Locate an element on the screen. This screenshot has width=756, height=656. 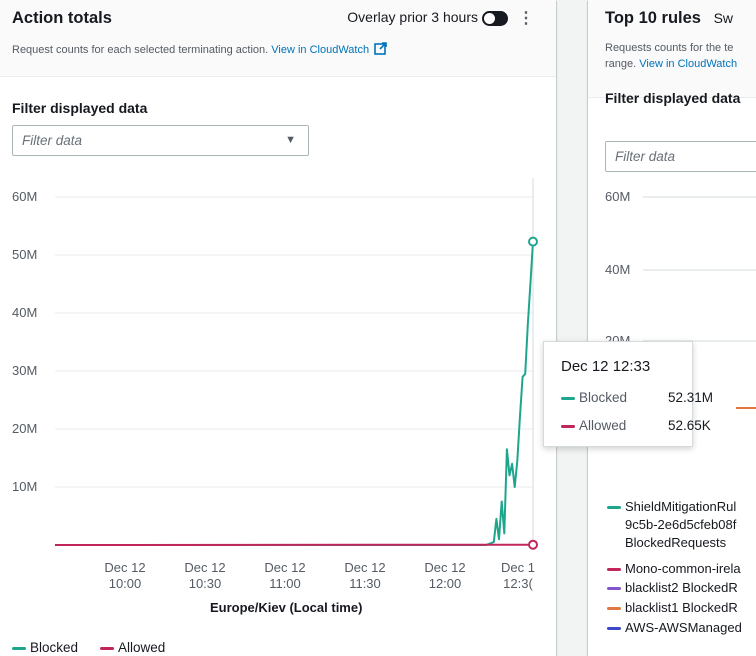
right-legend-item: Mono-common-irela is located at coordinates (674, 568).